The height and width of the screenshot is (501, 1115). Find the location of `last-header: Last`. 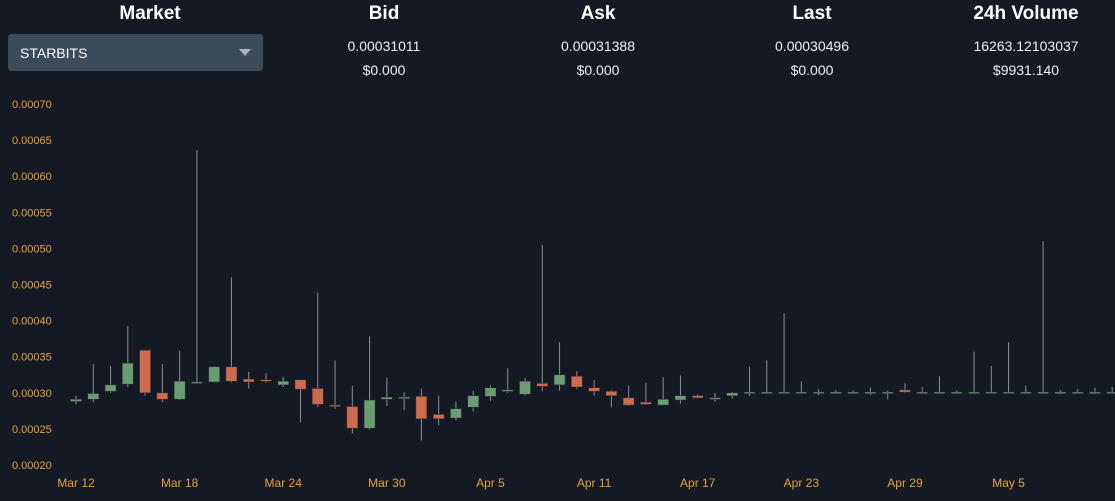

last-header: Last is located at coordinates (812, 13).